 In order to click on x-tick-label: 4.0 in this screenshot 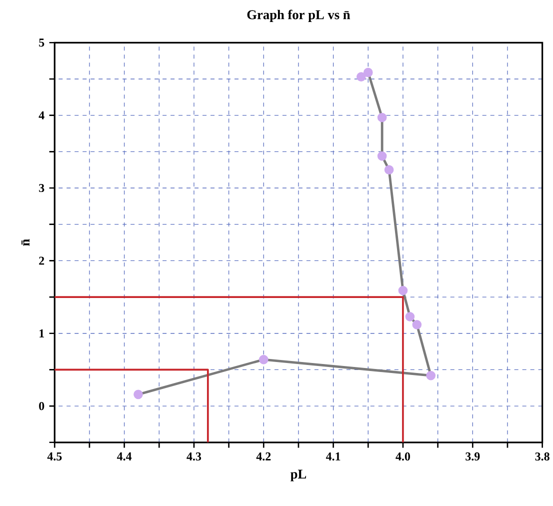, I will do `click(403, 456)`.